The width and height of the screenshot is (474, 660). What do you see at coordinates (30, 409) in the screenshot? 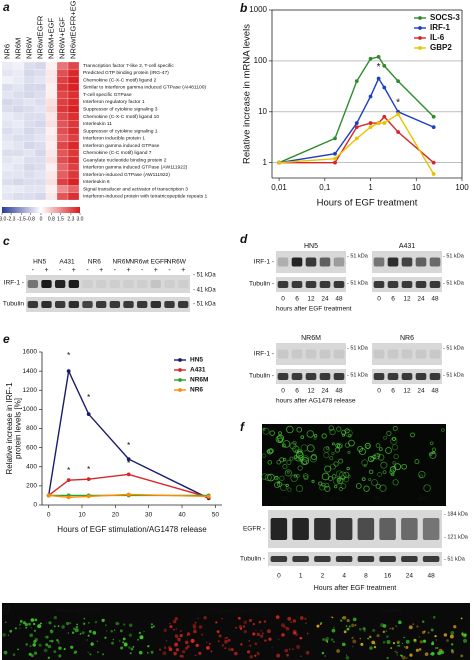
I see `y-tick-label: 1000` at bounding box center [30, 409].